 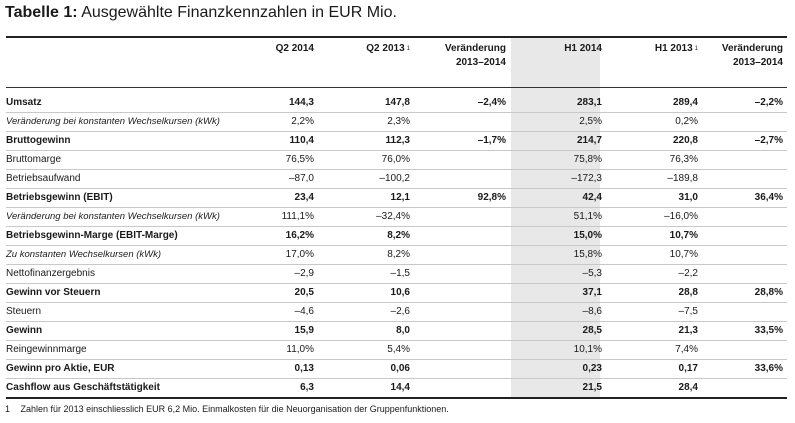 I want to click on row-label: Cashflow aus Geschäftstätigkeit, so click(x=129, y=388).